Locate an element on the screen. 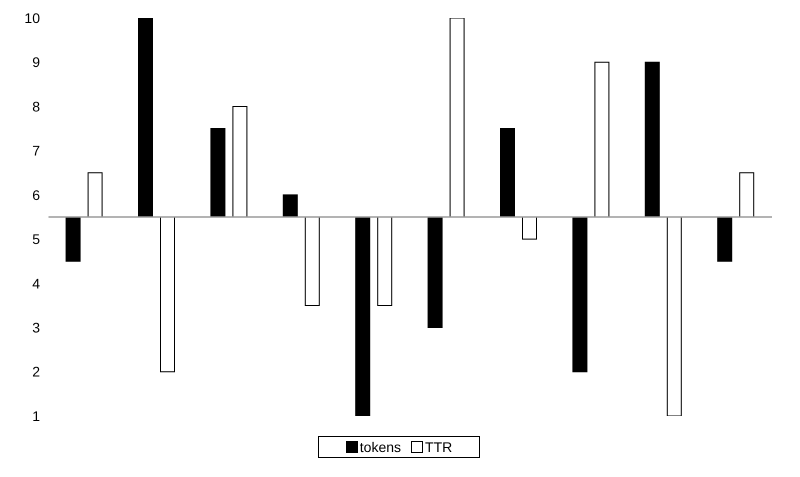  y-tick-label: 4 is located at coordinates (36, 283).